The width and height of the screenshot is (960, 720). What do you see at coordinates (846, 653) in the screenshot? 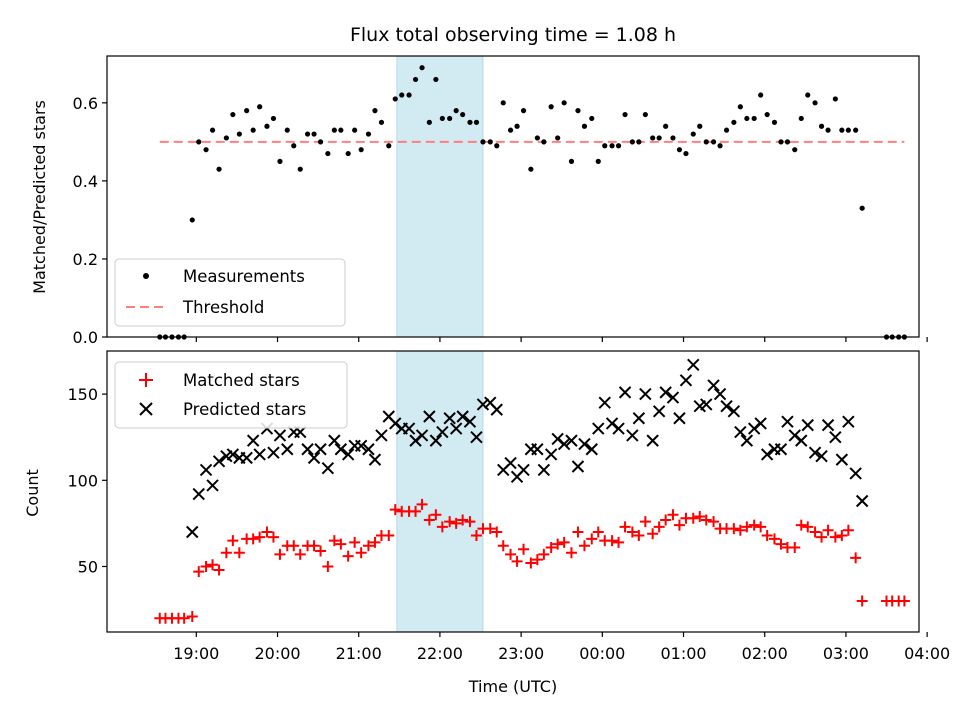
I see `x-tick-label: 03:00` at bounding box center [846, 653].